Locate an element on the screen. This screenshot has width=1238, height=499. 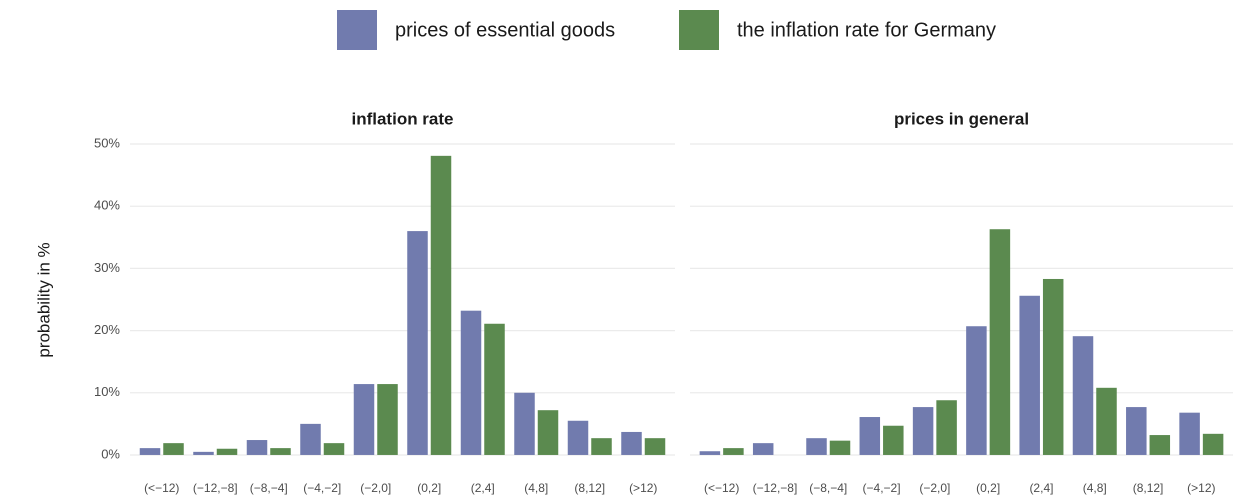
y-tick-label: 30% is located at coordinates (107, 267).